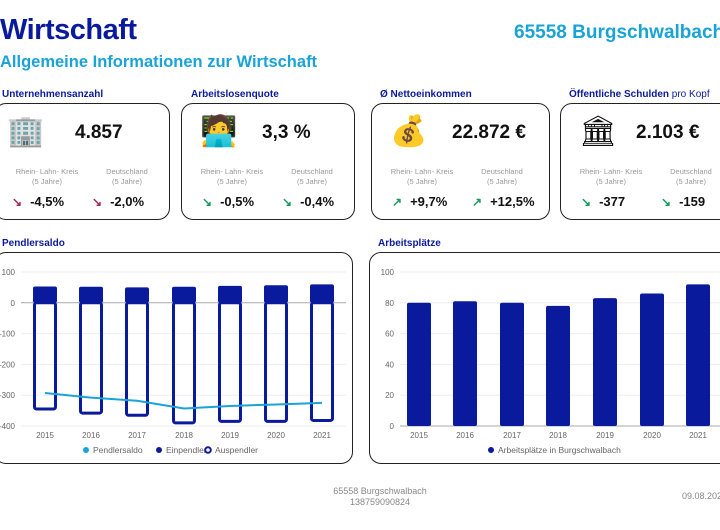 The image size is (720, 530). I want to click on y-tick-label: 20, so click(389, 395).